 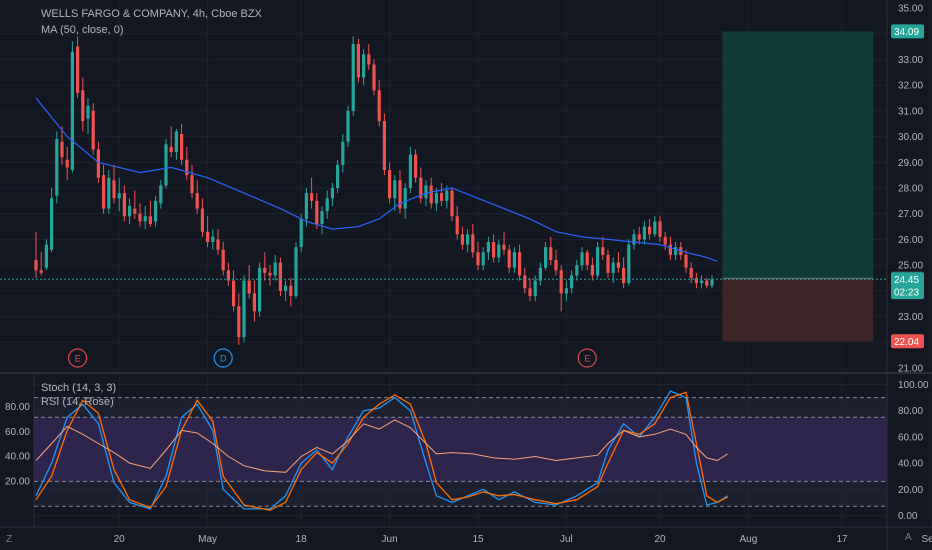 What do you see at coordinates (908, 537) in the screenshot?
I see `auto-scale-icon: A` at bounding box center [908, 537].